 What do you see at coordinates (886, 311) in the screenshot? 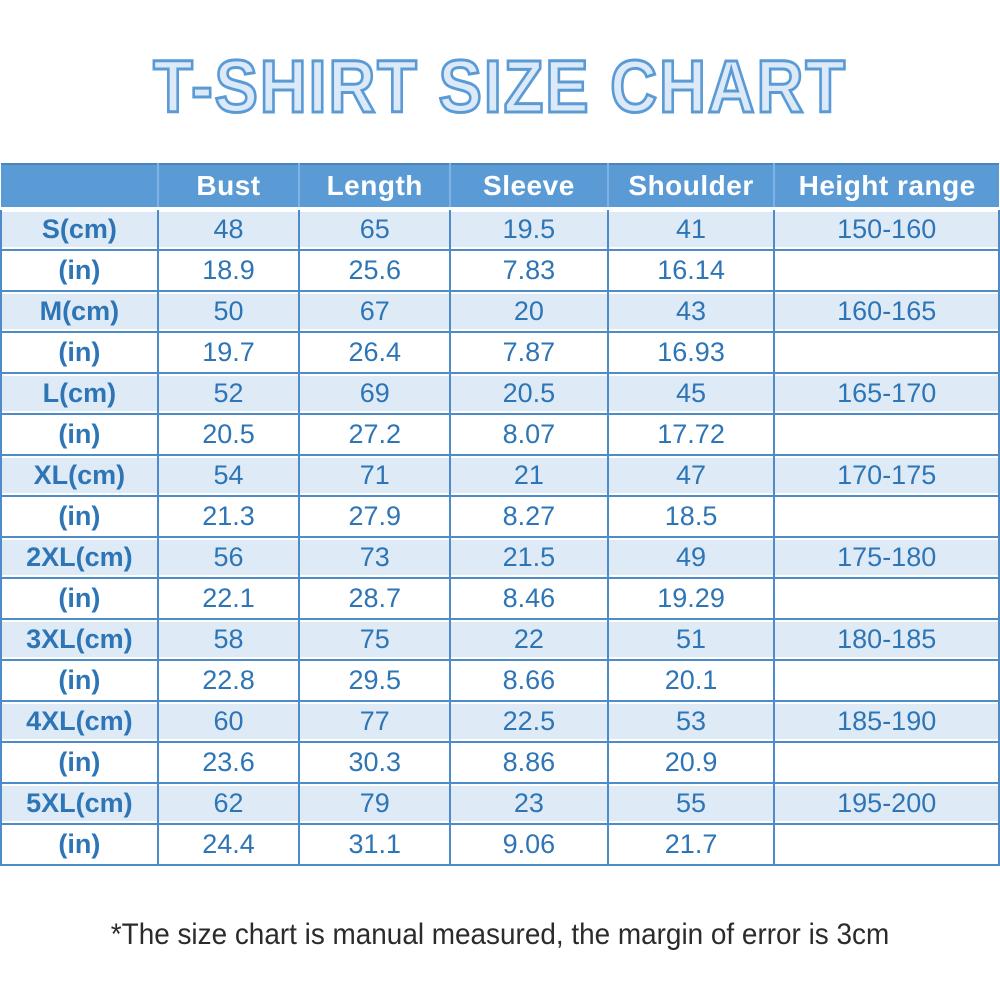
I see `table-cell: 160-165` at bounding box center [886, 311].